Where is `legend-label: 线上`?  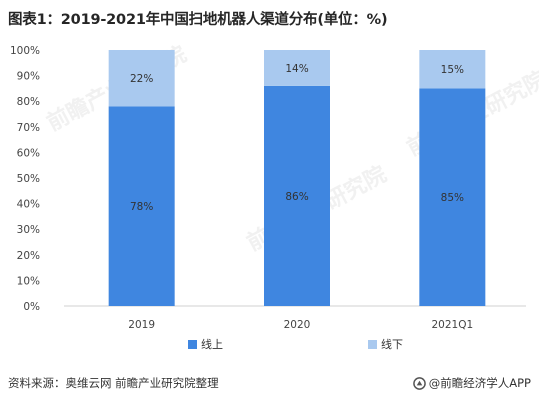
legend-label: 线上 is located at coordinates (212, 344).